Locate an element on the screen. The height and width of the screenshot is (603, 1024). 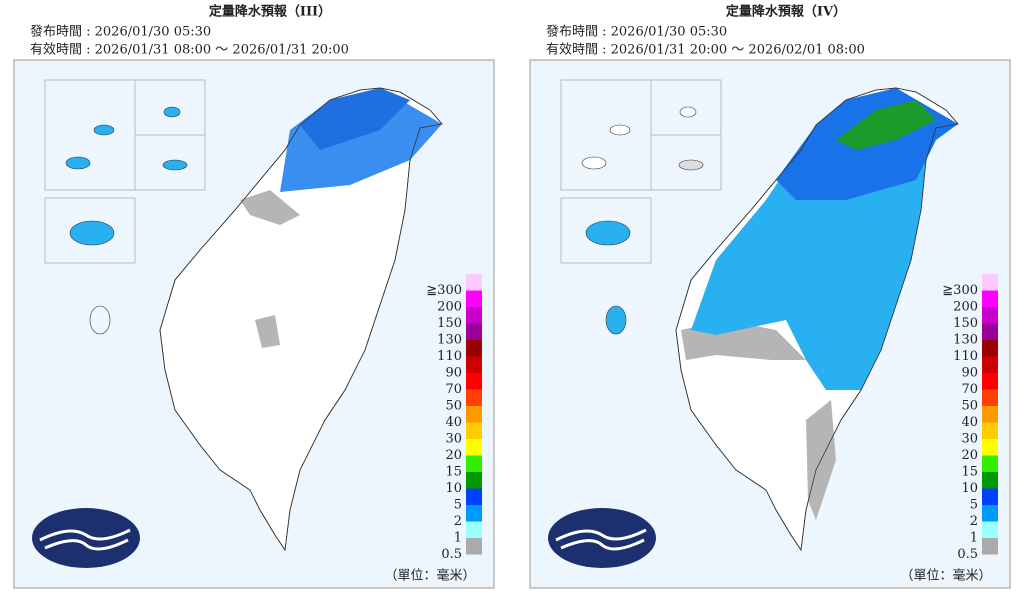
panel-title: 定量降水預報（III） is located at coordinates (269, 12).